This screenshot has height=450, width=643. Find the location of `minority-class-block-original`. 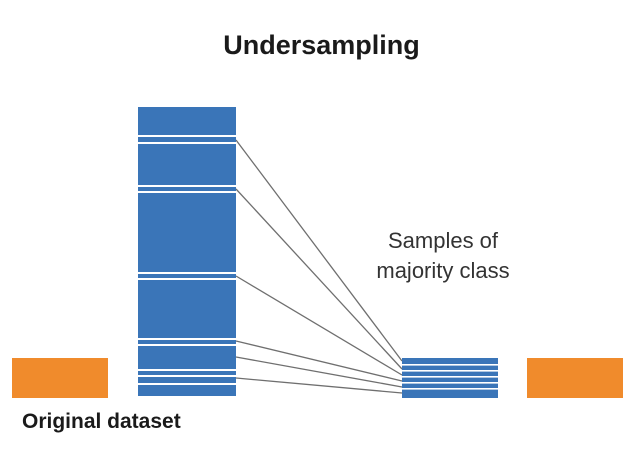

minority-class-block-original is located at coordinates (60, 378).